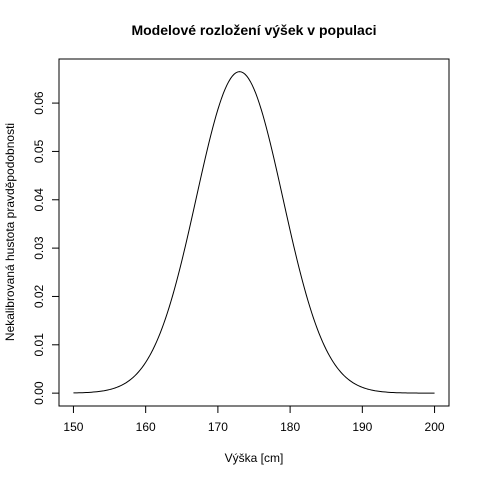 The image size is (480, 480). I want to click on y-axis-label: Nekalibrovaná hustota pravděpodobnosti, so click(10, 232).